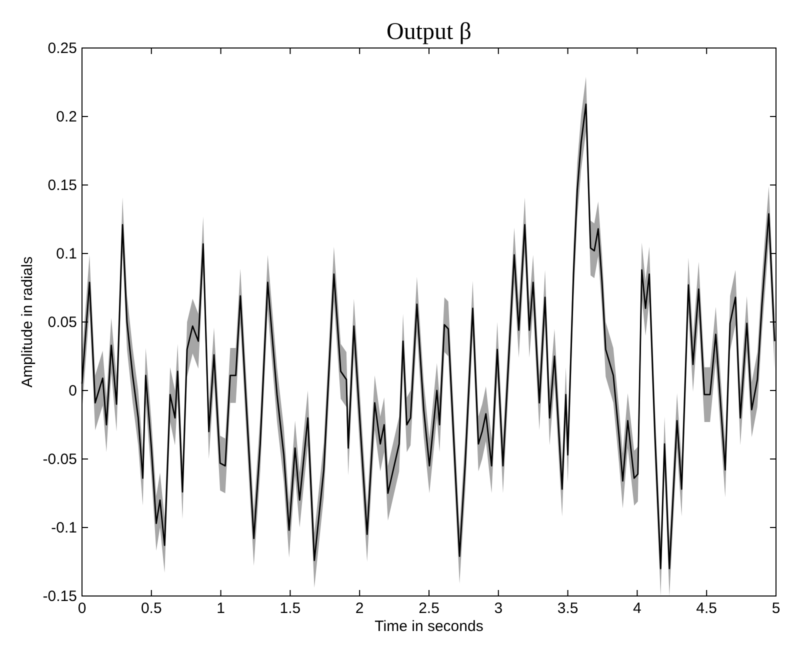 This screenshot has width=790, height=660. What do you see at coordinates (637, 608) in the screenshot?
I see `x-tick-label: 4` at bounding box center [637, 608].